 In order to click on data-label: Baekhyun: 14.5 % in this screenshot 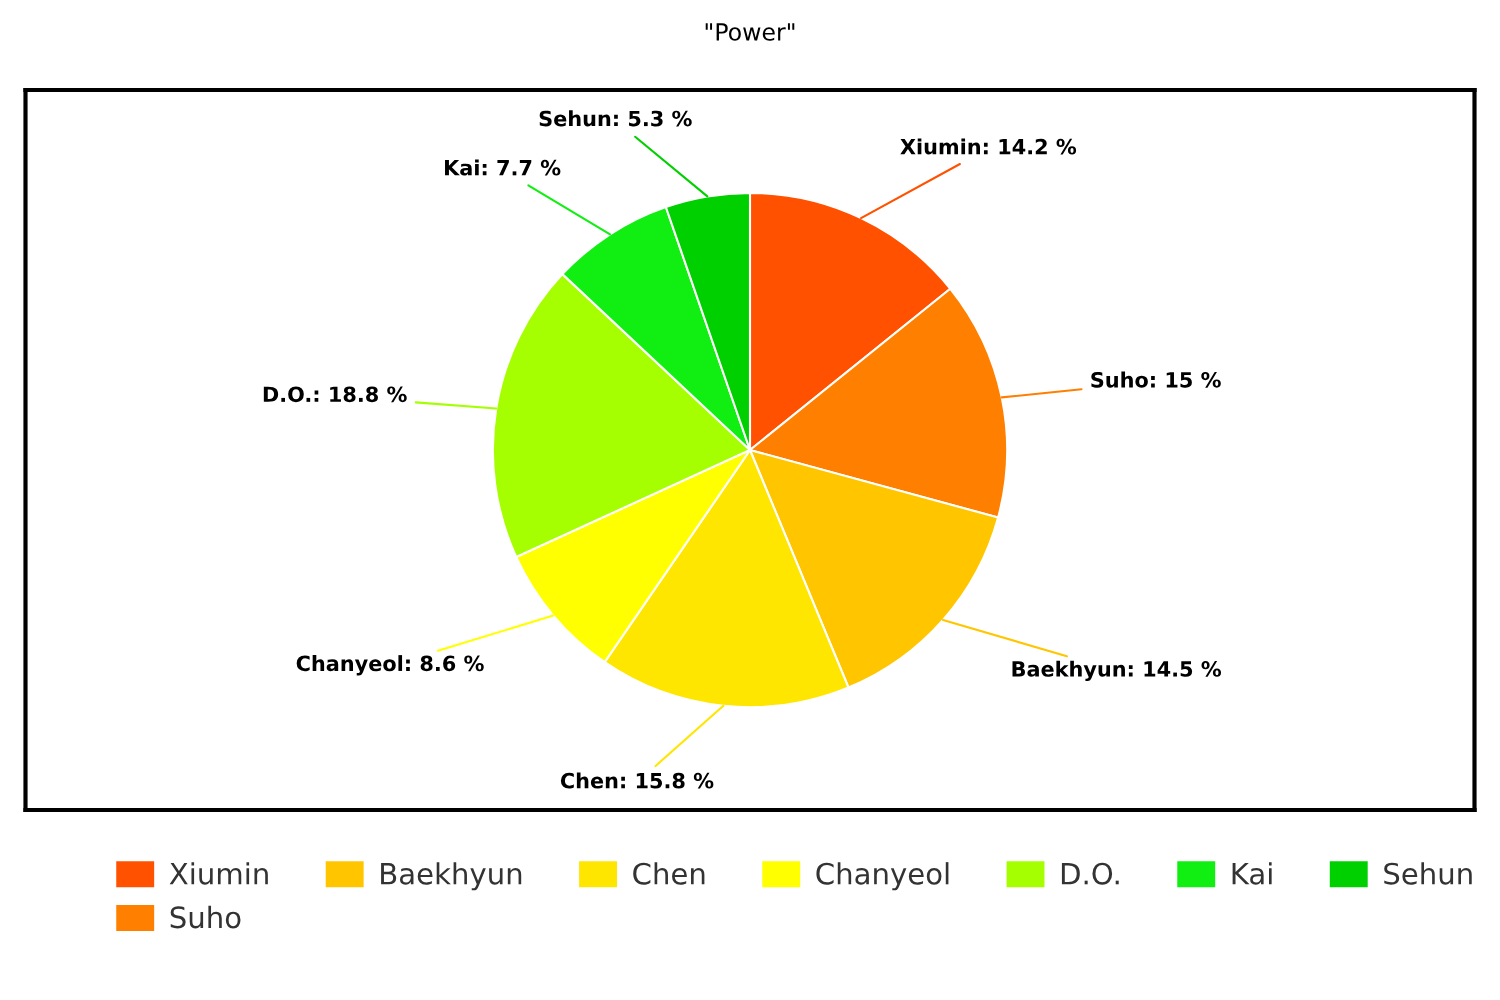, I will do `click(1117, 671)`.